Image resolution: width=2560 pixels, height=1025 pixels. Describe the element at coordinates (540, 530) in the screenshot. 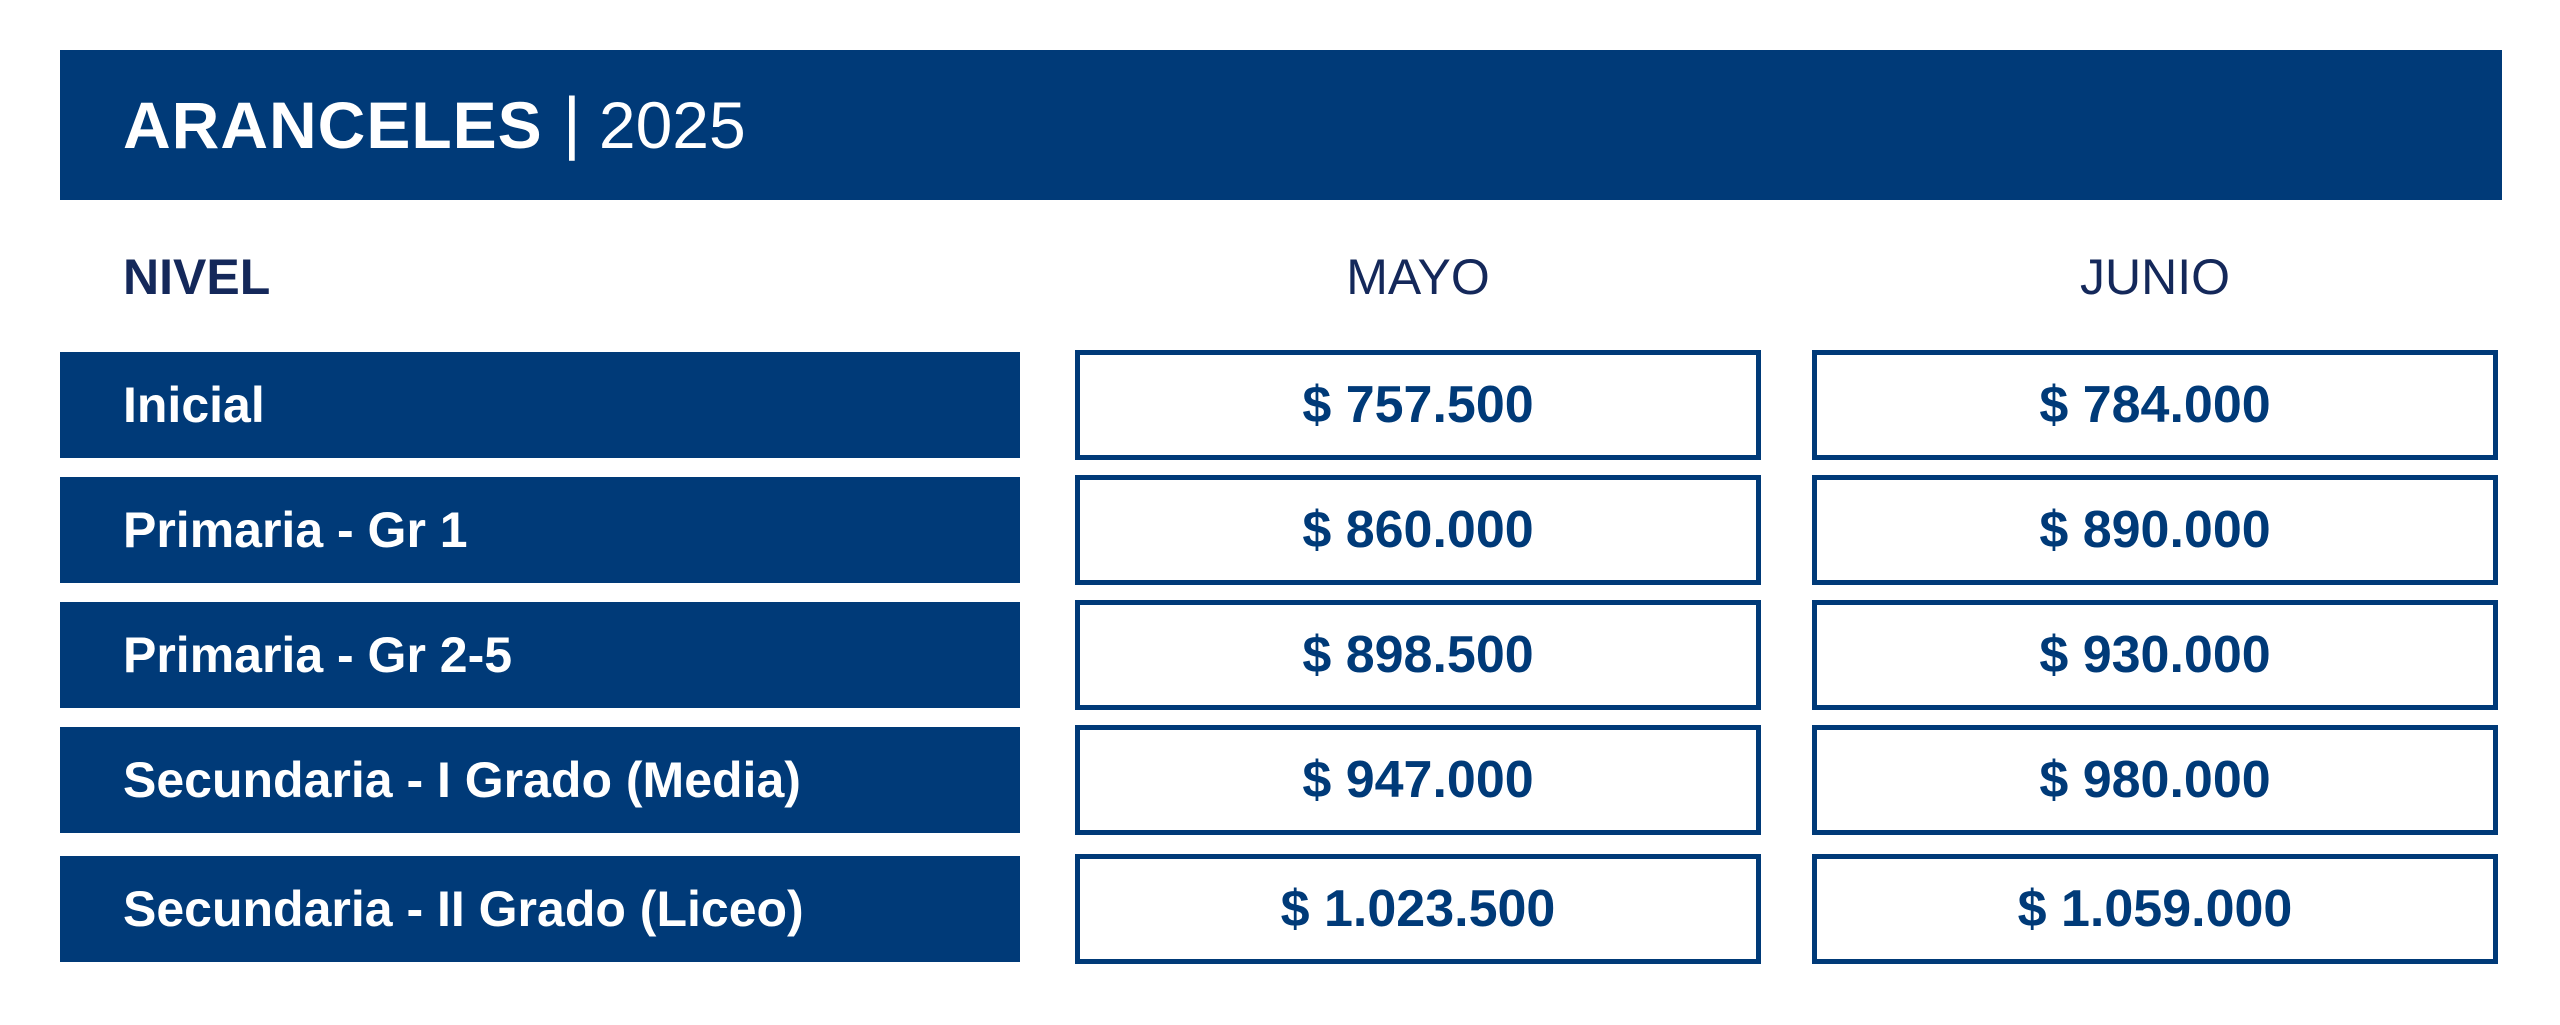

I see `level-cell: Primaria - Gr 1` at that location.